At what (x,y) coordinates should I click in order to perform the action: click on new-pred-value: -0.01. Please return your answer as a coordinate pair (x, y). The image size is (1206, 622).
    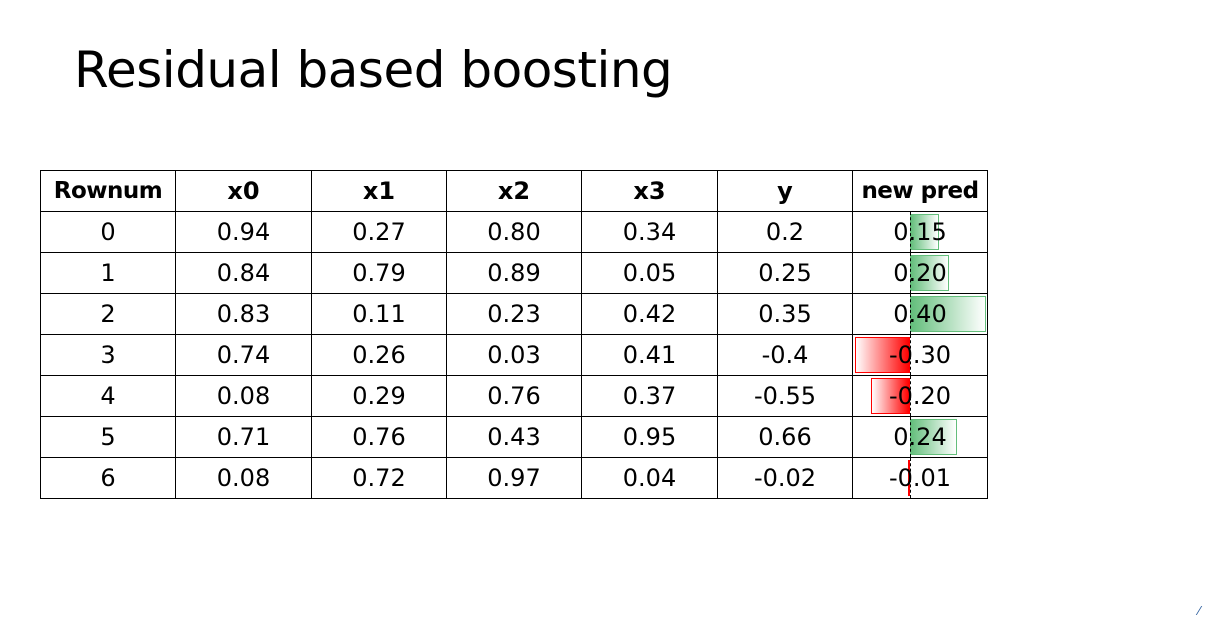
    Looking at the image, I should click on (920, 478).